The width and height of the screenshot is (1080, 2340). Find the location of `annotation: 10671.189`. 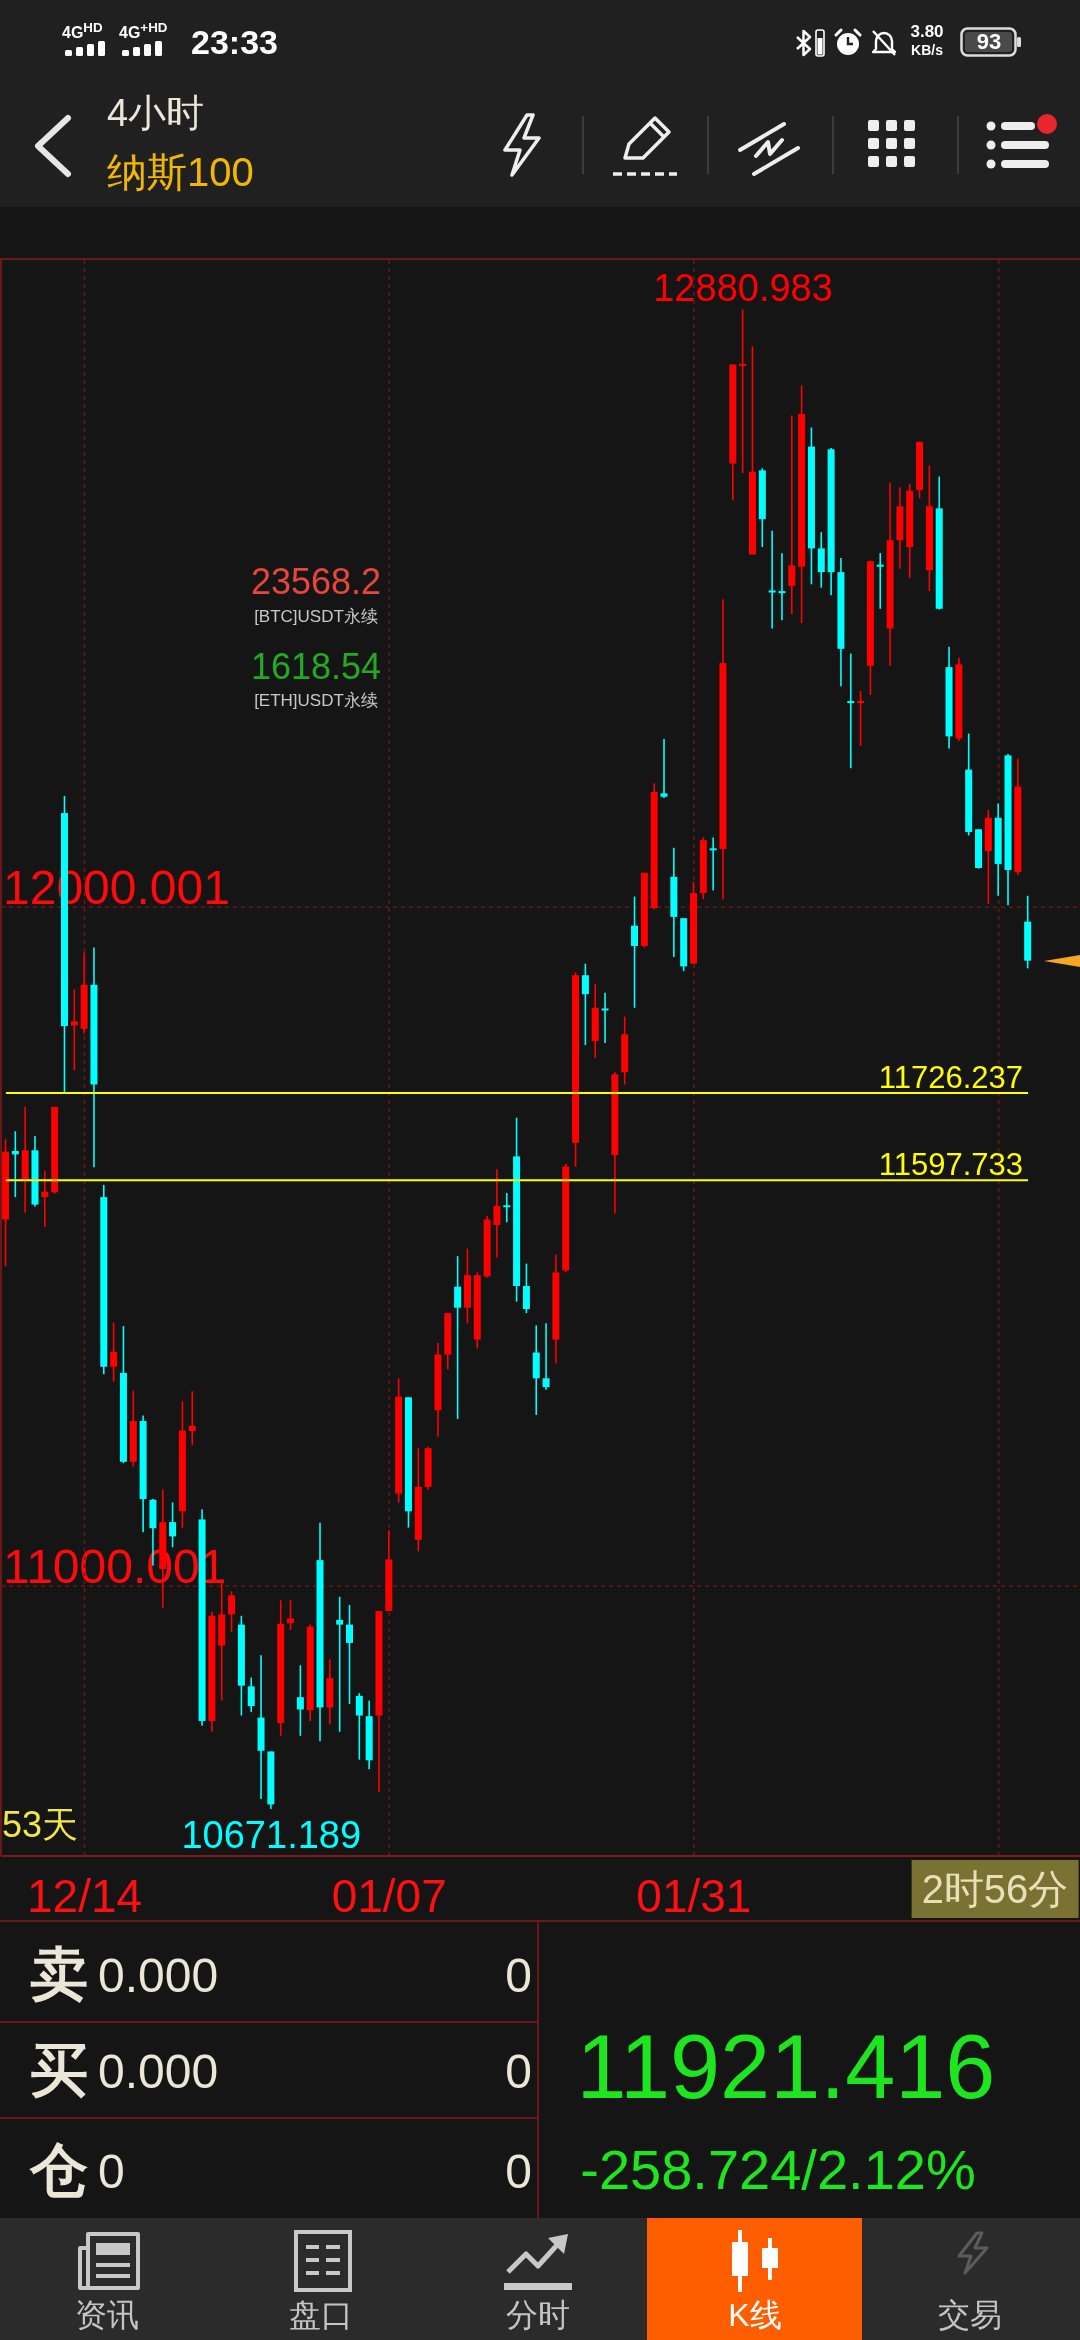

annotation: 10671.189 is located at coordinates (271, 1835).